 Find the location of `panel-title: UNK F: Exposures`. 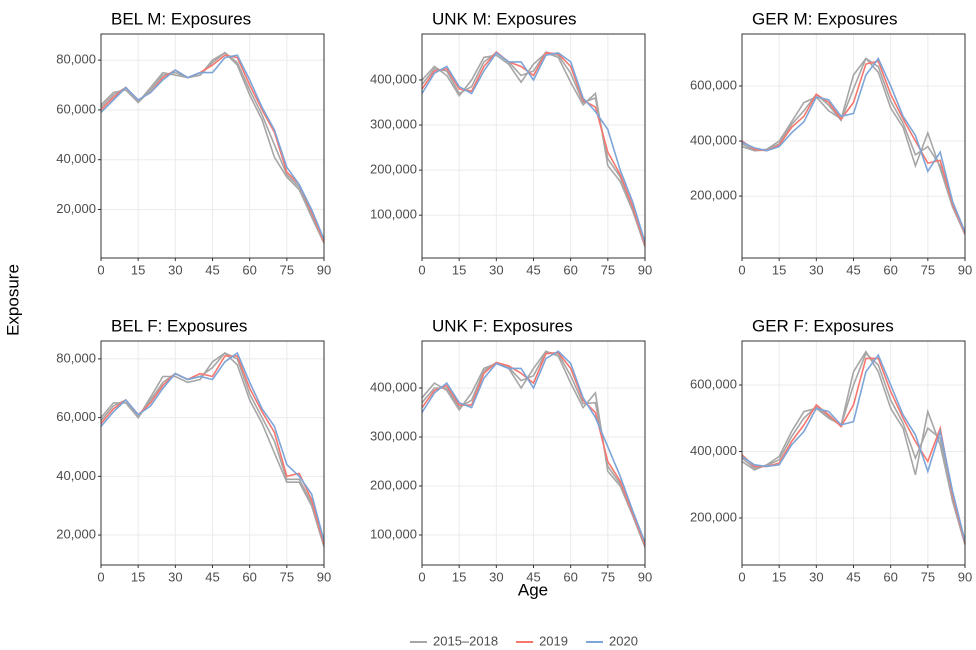

panel-title: UNK F: Exposures is located at coordinates (502, 325).